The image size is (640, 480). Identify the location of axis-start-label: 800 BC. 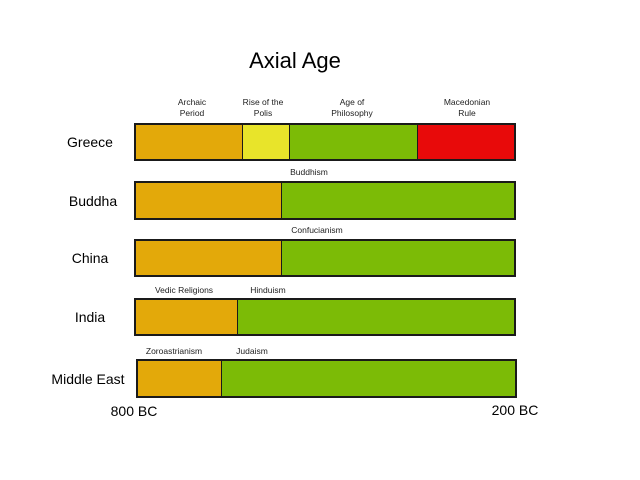
(134, 411).